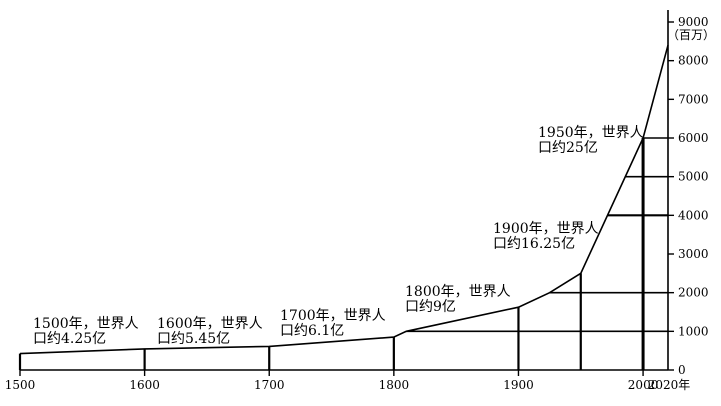 Image resolution: width=721 pixels, height=406 pixels. Describe the element at coordinates (394, 385) in the screenshot. I see `x-tick-label-1800: 1800` at that location.